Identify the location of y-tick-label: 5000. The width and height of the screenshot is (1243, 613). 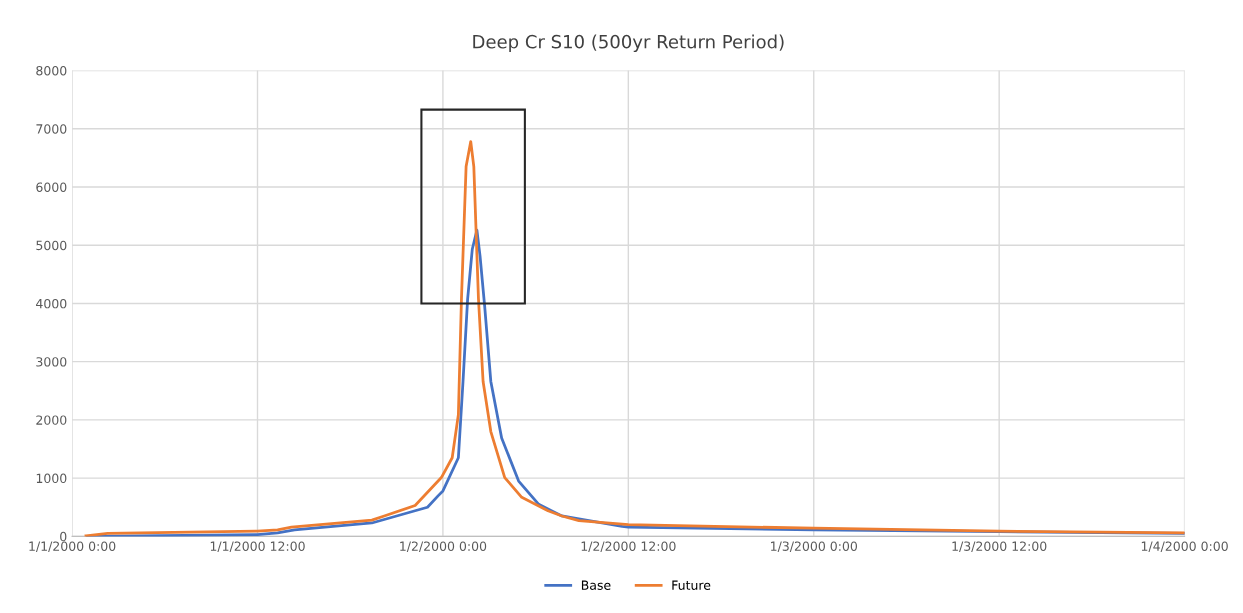
(51, 245).